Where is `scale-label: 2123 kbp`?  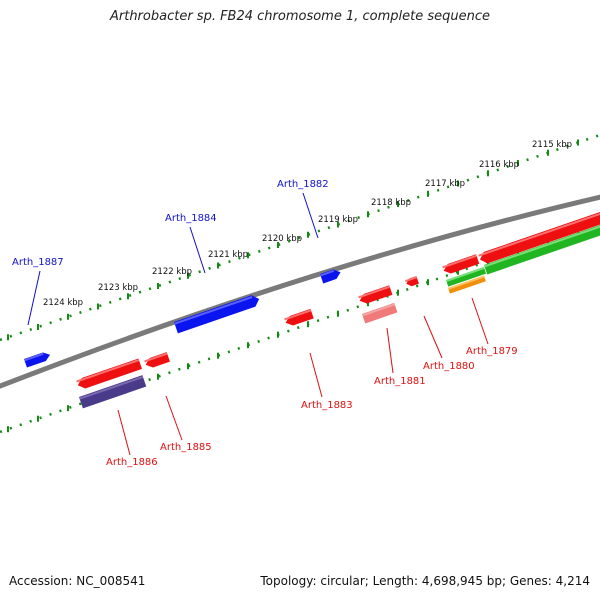 scale-label: 2123 kbp is located at coordinates (118, 288).